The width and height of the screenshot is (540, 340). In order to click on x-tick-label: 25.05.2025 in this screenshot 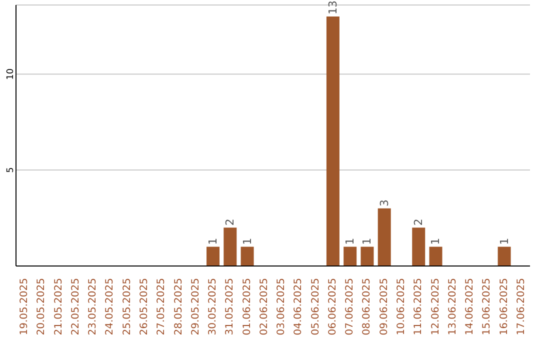, I will do `click(127, 307)`.